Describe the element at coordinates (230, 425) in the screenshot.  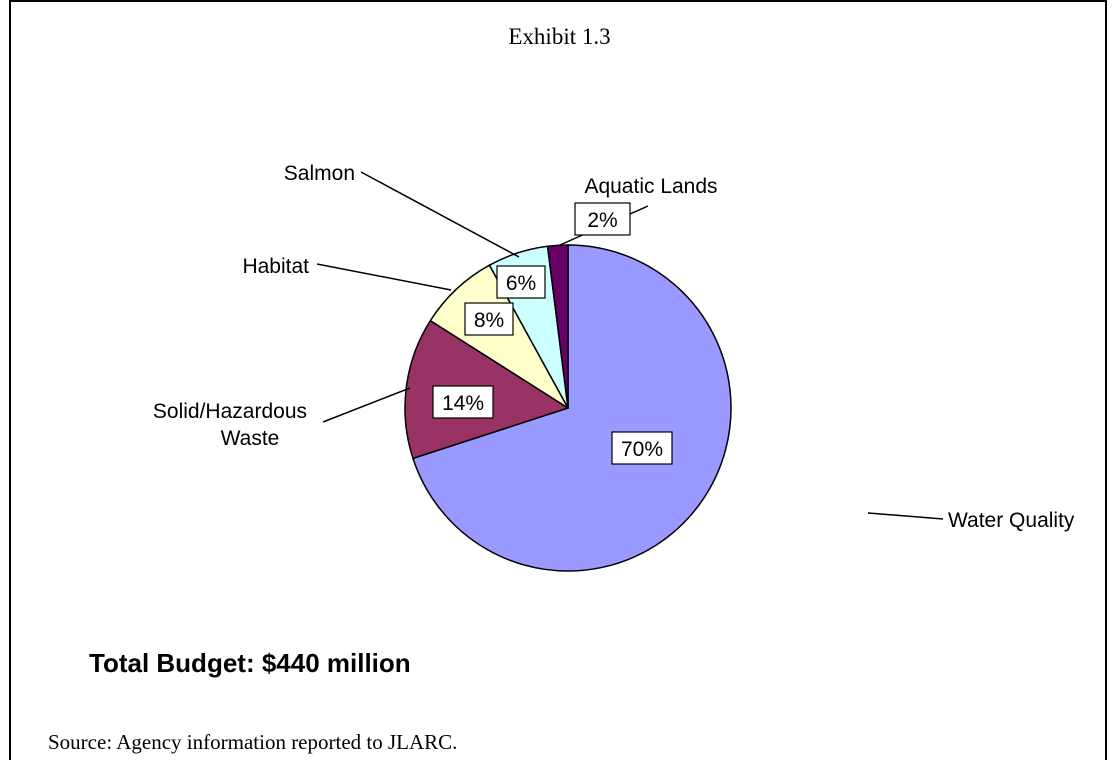
I see `slice-label-solid-hazardous-waste: Solid/Hazardous Waste` at that location.